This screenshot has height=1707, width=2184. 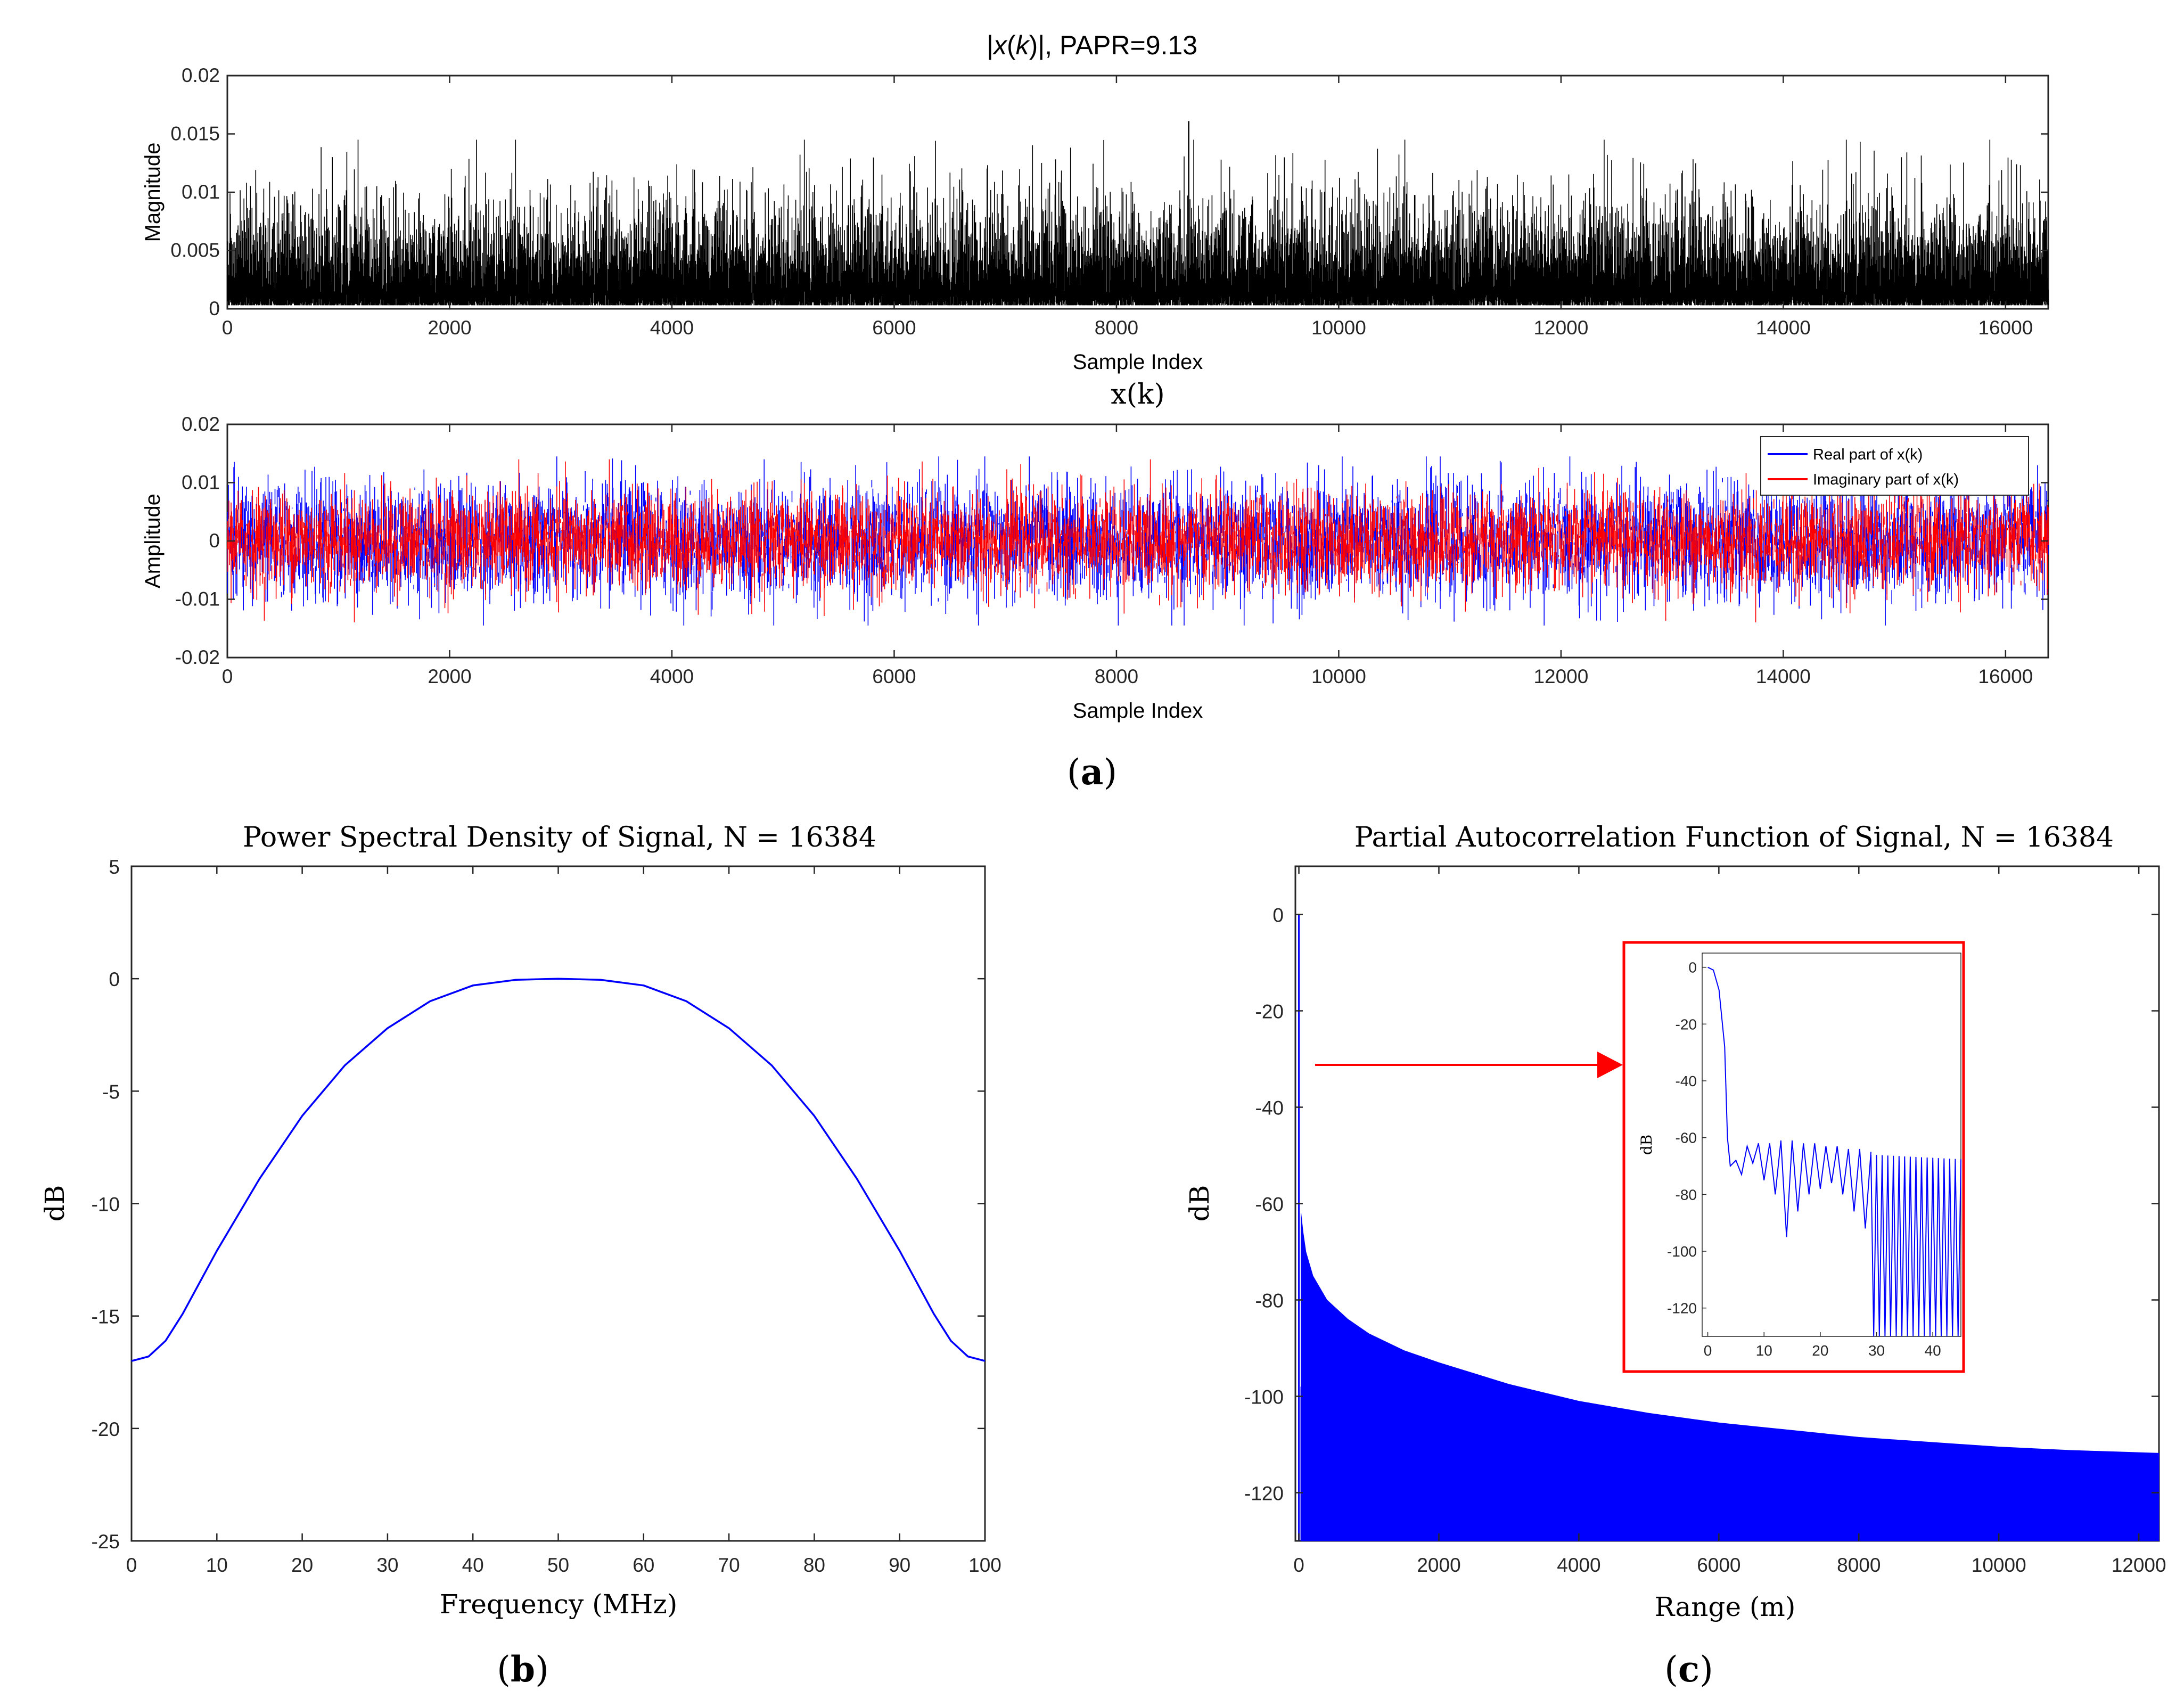 What do you see at coordinates (2006, 676) in the screenshot?
I see `a2-xtick-label: 16000` at bounding box center [2006, 676].